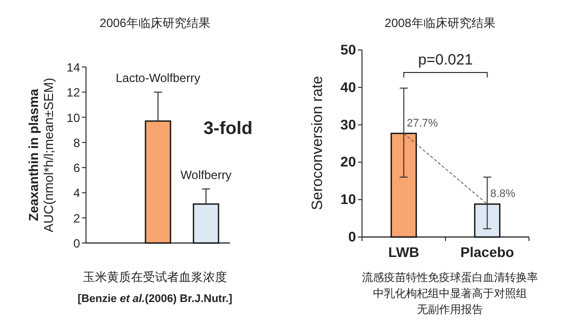 The image size is (574, 326). I want to click on text: 玉米黄质在受试者血浆浓度, so click(155, 277).